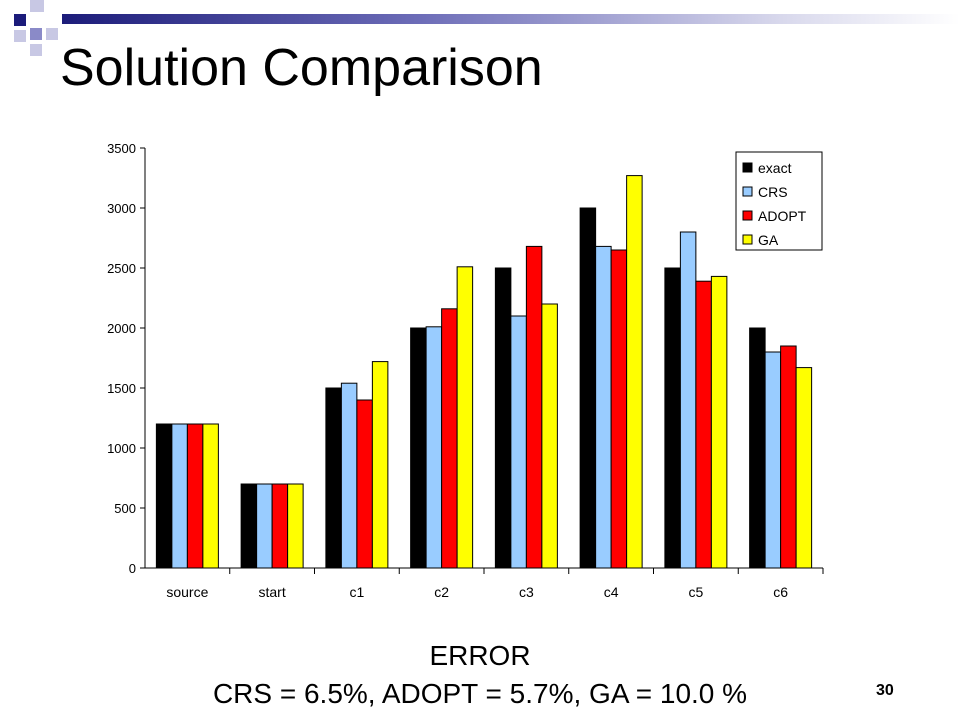 The width and height of the screenshot is (960, 720). I want to click on y-tick-label: 0, so click(132, 568).